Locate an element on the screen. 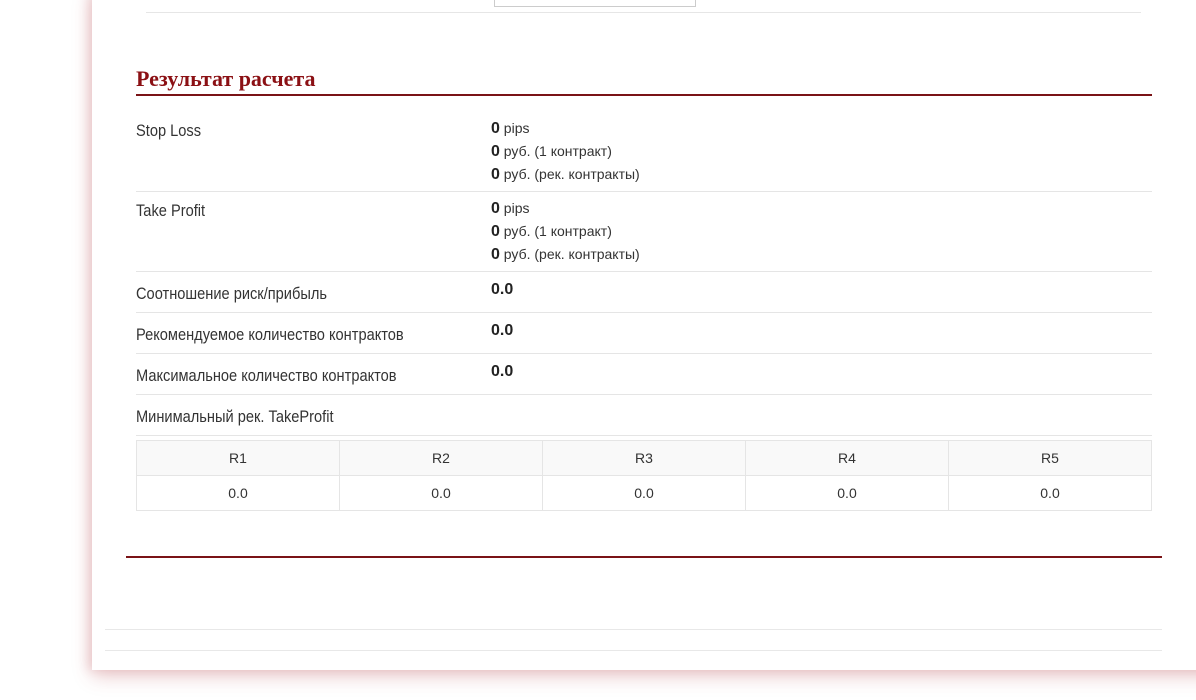 Image resolution: width=1196 pixels, height=700 pixels. result-row-min-tp: Минимальный рек. TakeProfit is located at coordinates (644, 415).